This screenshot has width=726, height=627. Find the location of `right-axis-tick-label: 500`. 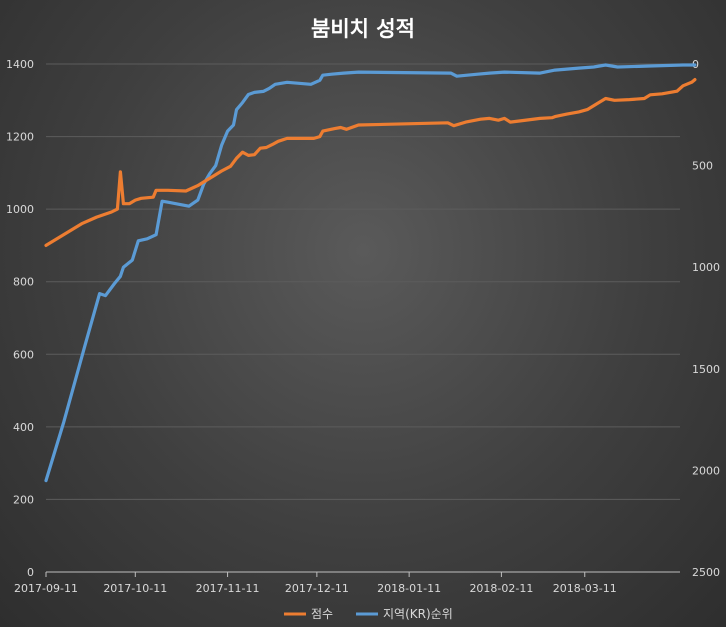

right-axis-tick-label: 500 is located at coordinates (702, 166).